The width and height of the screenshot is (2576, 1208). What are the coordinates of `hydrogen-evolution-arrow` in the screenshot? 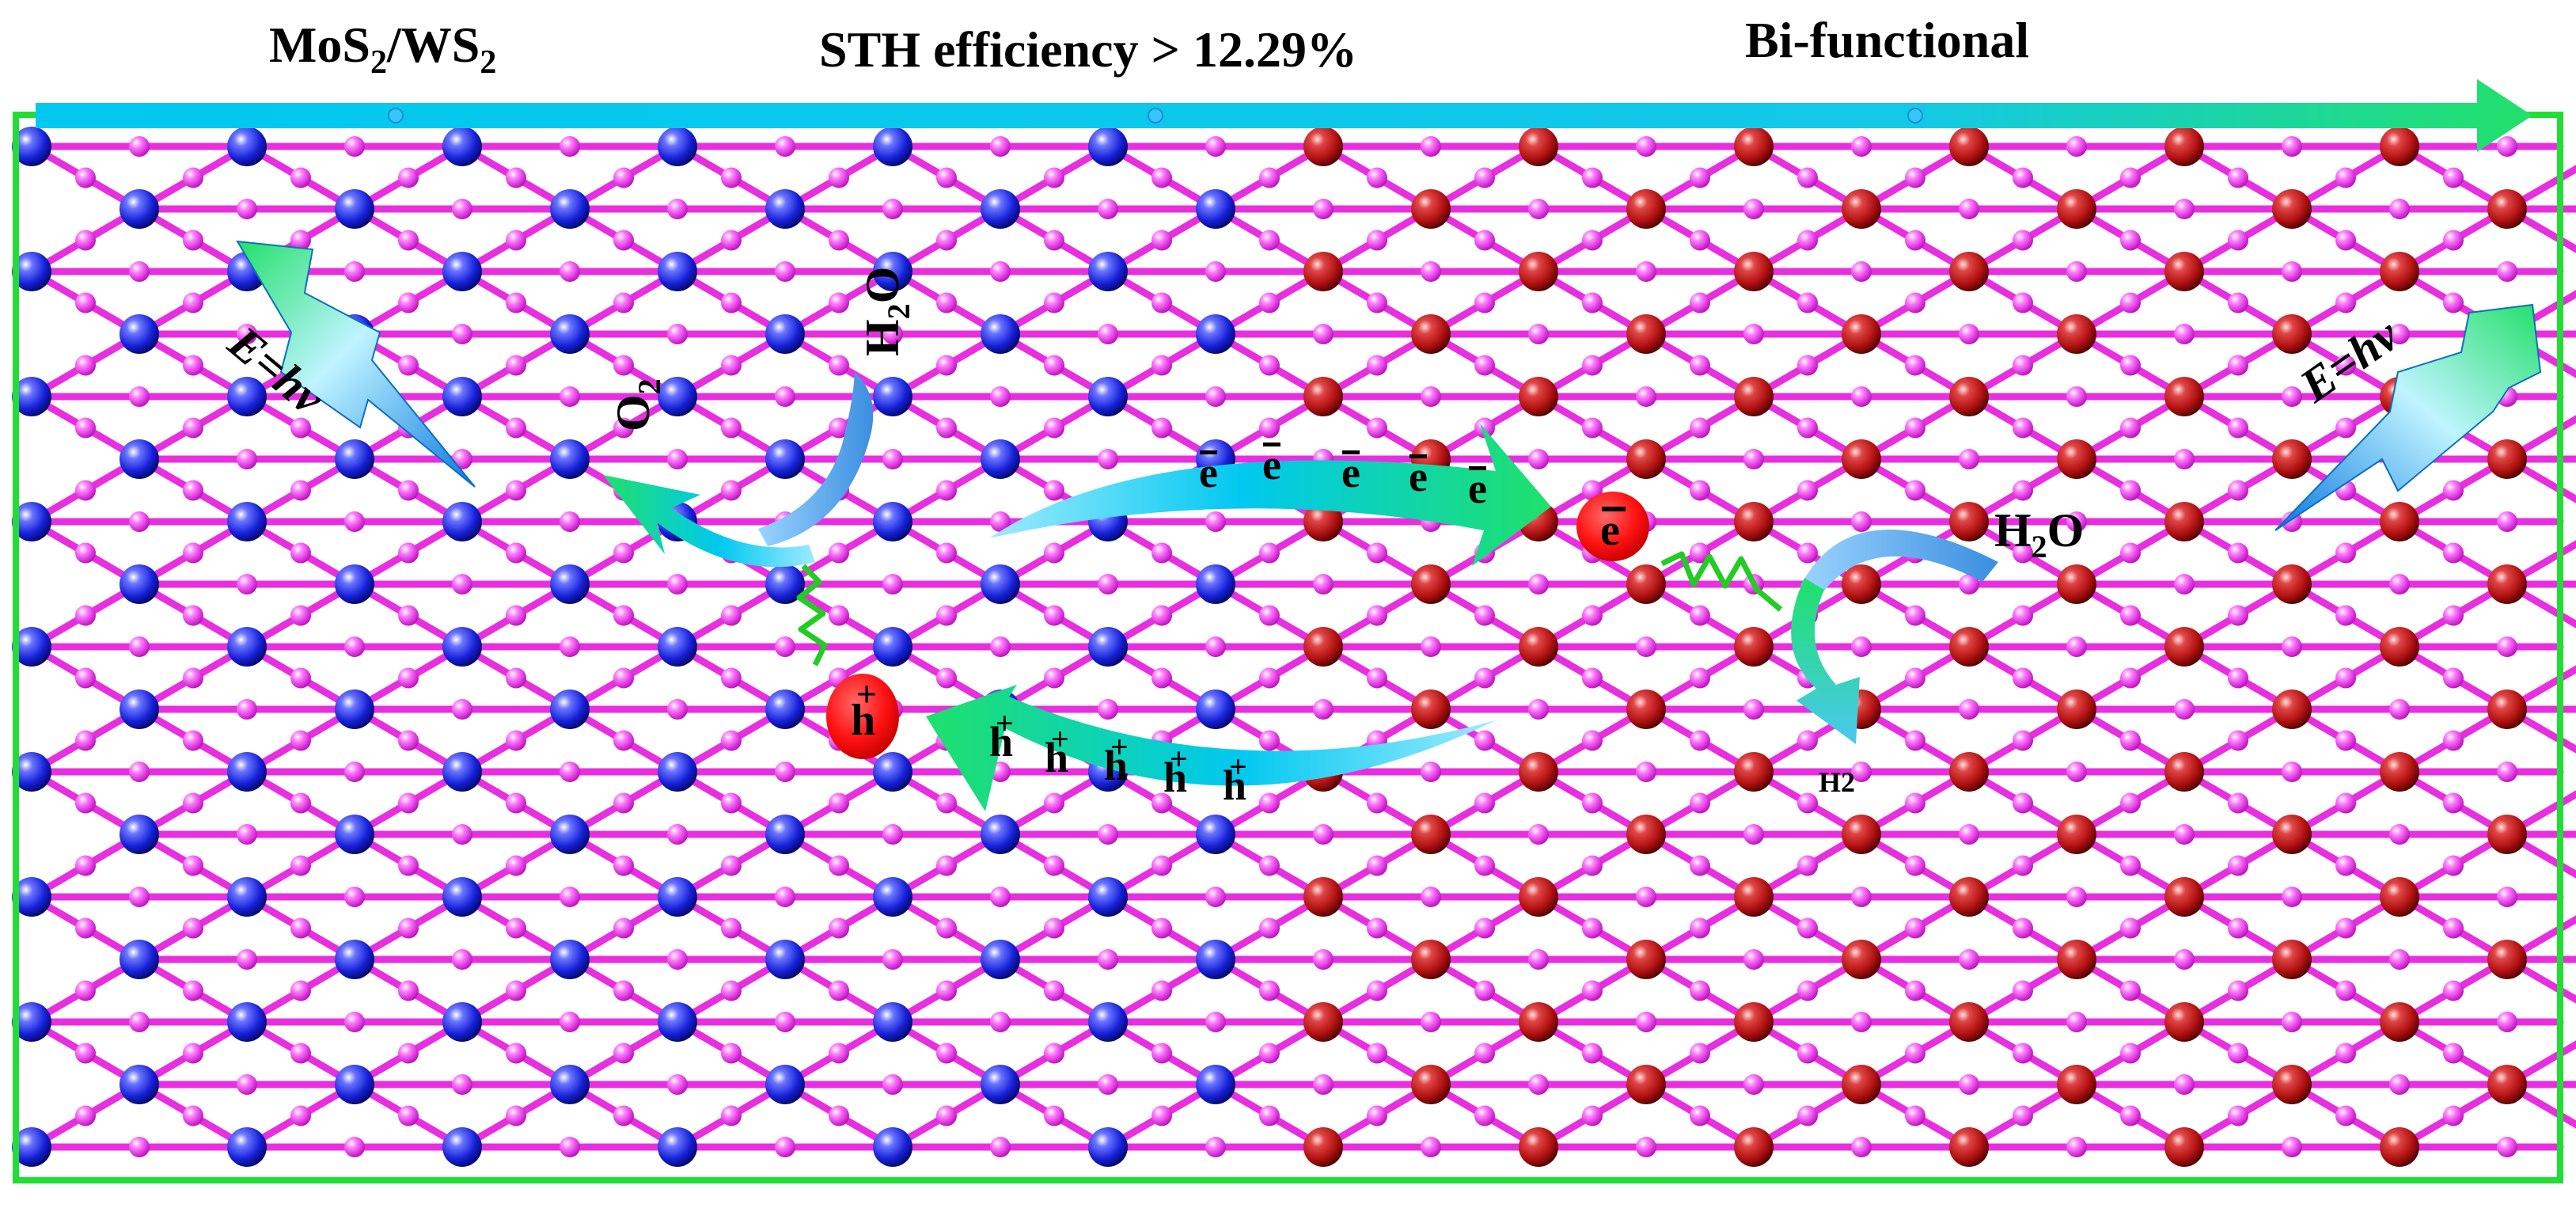 It's located at (1825, 661).